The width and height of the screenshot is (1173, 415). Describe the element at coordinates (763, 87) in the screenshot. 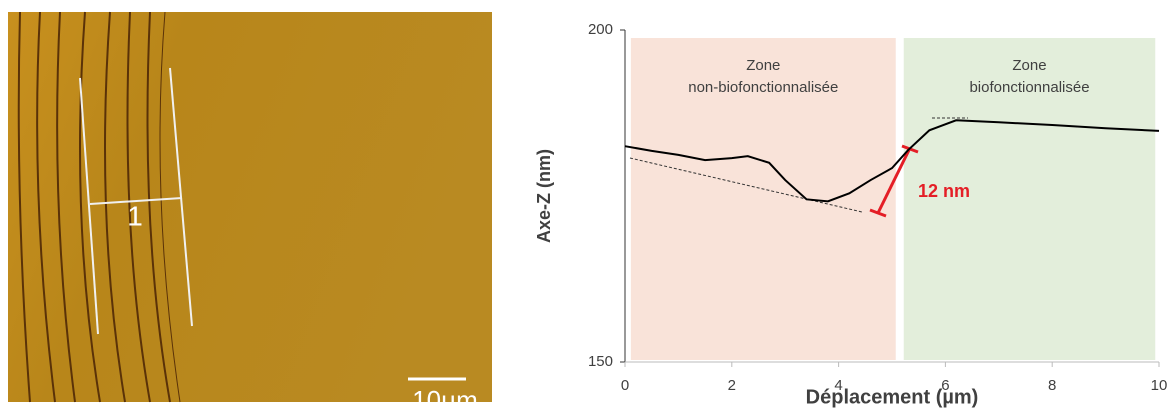

I see `zone-label: non-biofonctionnalisée` at that location.